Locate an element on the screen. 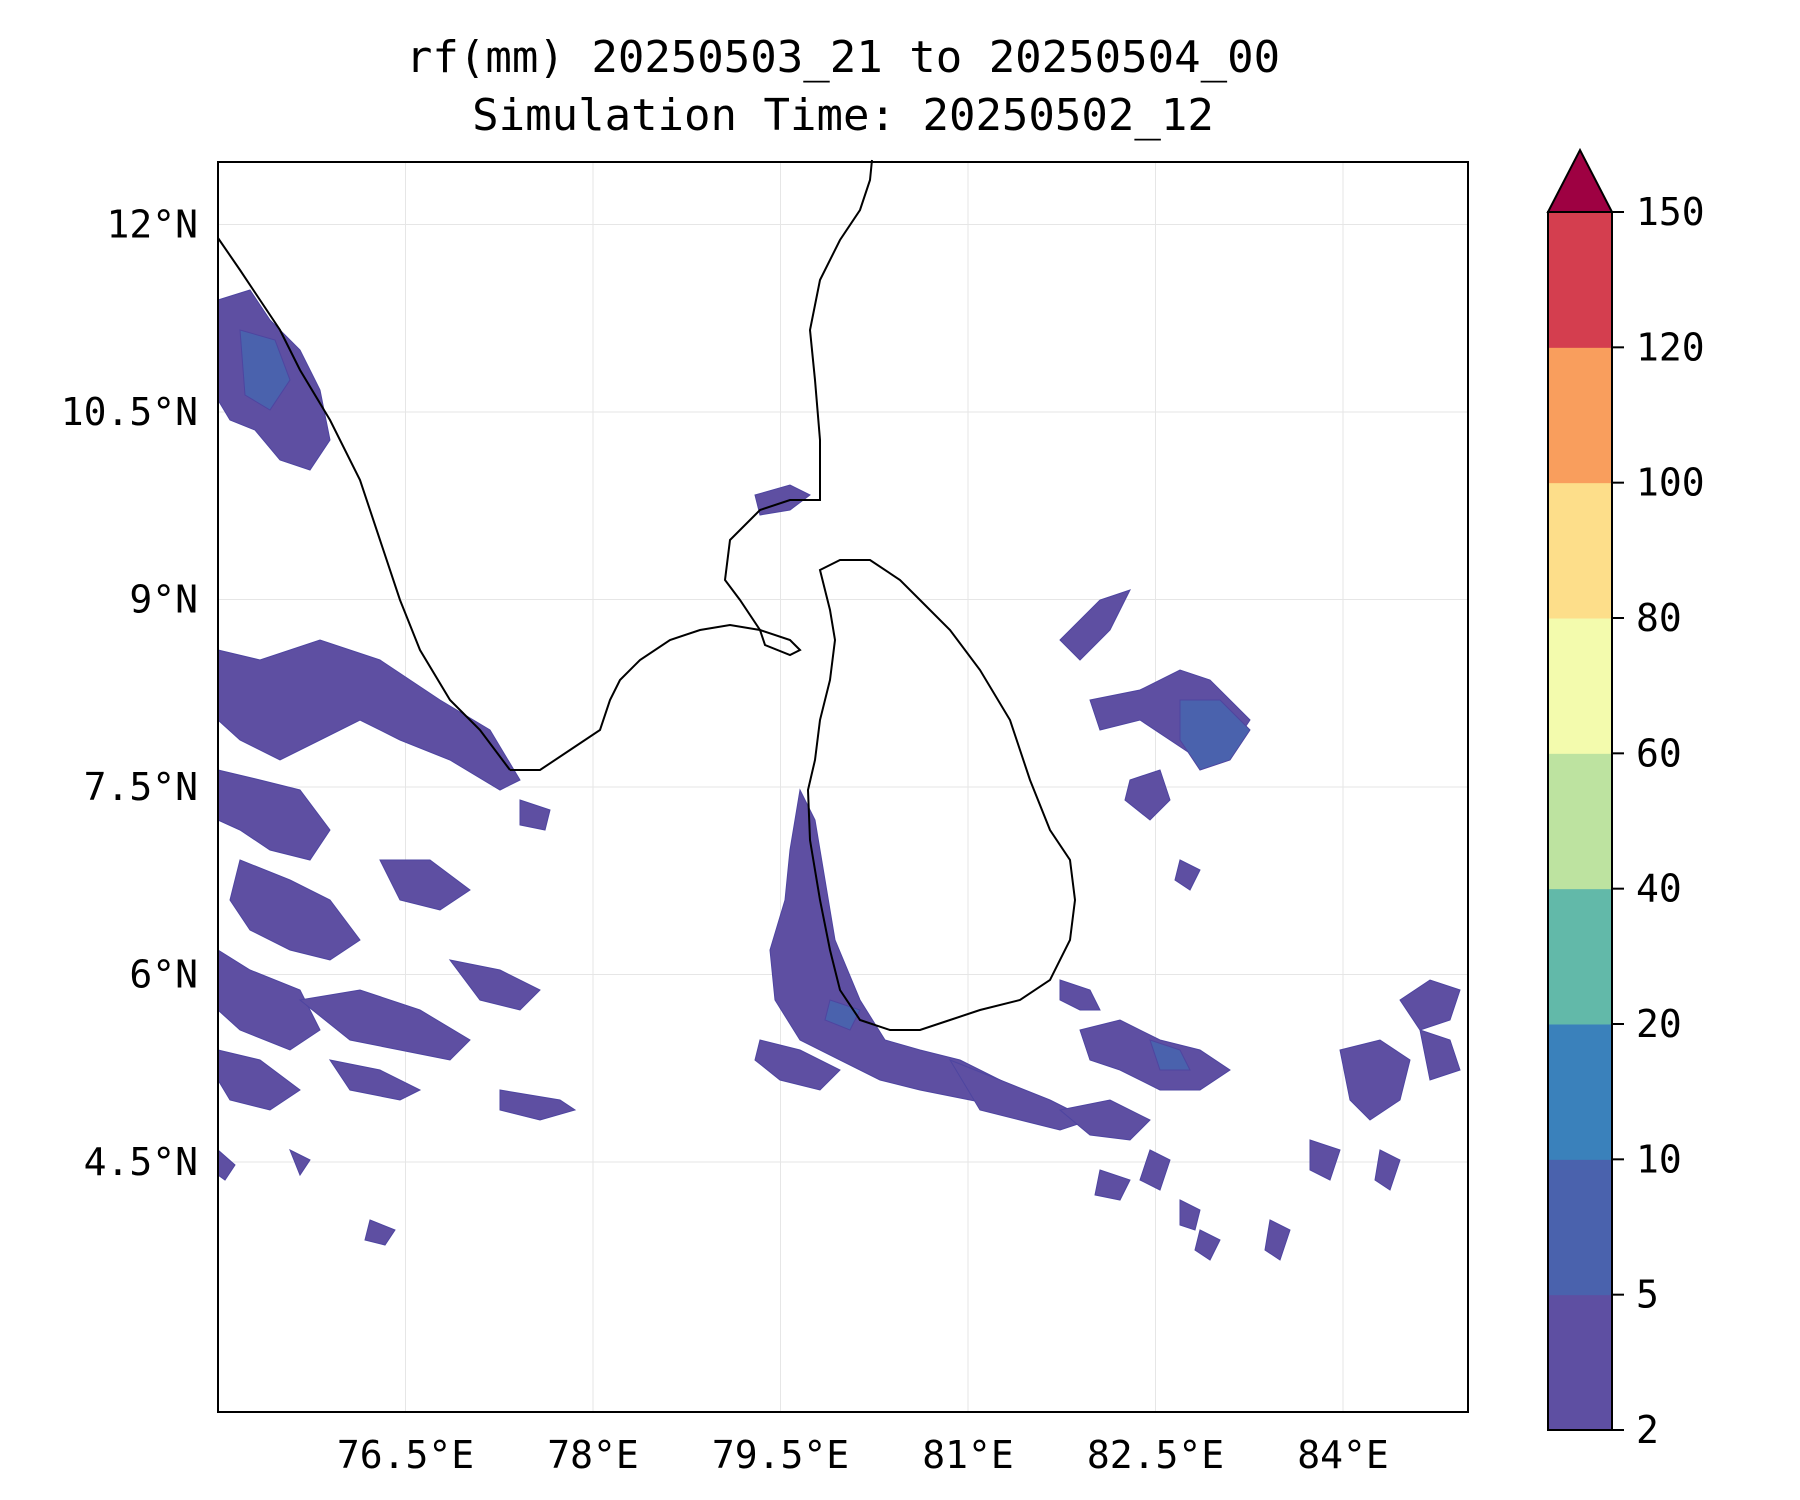 This screenshot has height=1500, width=1800. lat-tick-label: 6°N is located at coordinates (163, 975).